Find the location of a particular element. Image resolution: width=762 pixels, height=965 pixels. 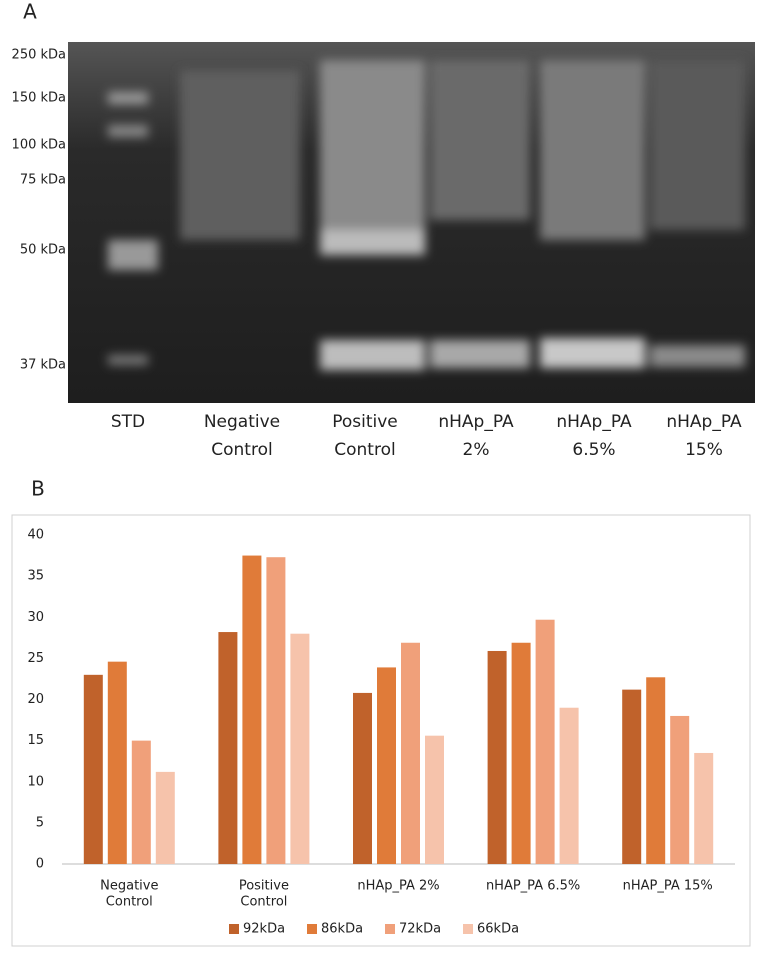

y-tick-label: 5 is located at coordinates (40, 822).